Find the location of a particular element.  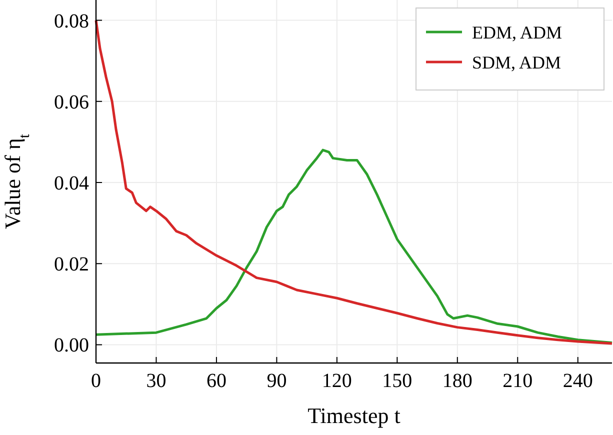

legend-label: EDM, ADM is located at coordinates (517, 32).